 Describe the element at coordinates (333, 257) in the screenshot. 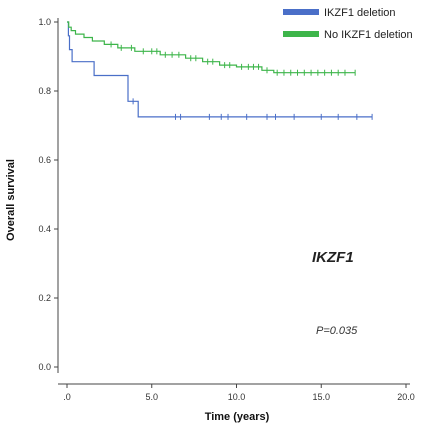

I see `annotation-gene: IKZF1` at that location.